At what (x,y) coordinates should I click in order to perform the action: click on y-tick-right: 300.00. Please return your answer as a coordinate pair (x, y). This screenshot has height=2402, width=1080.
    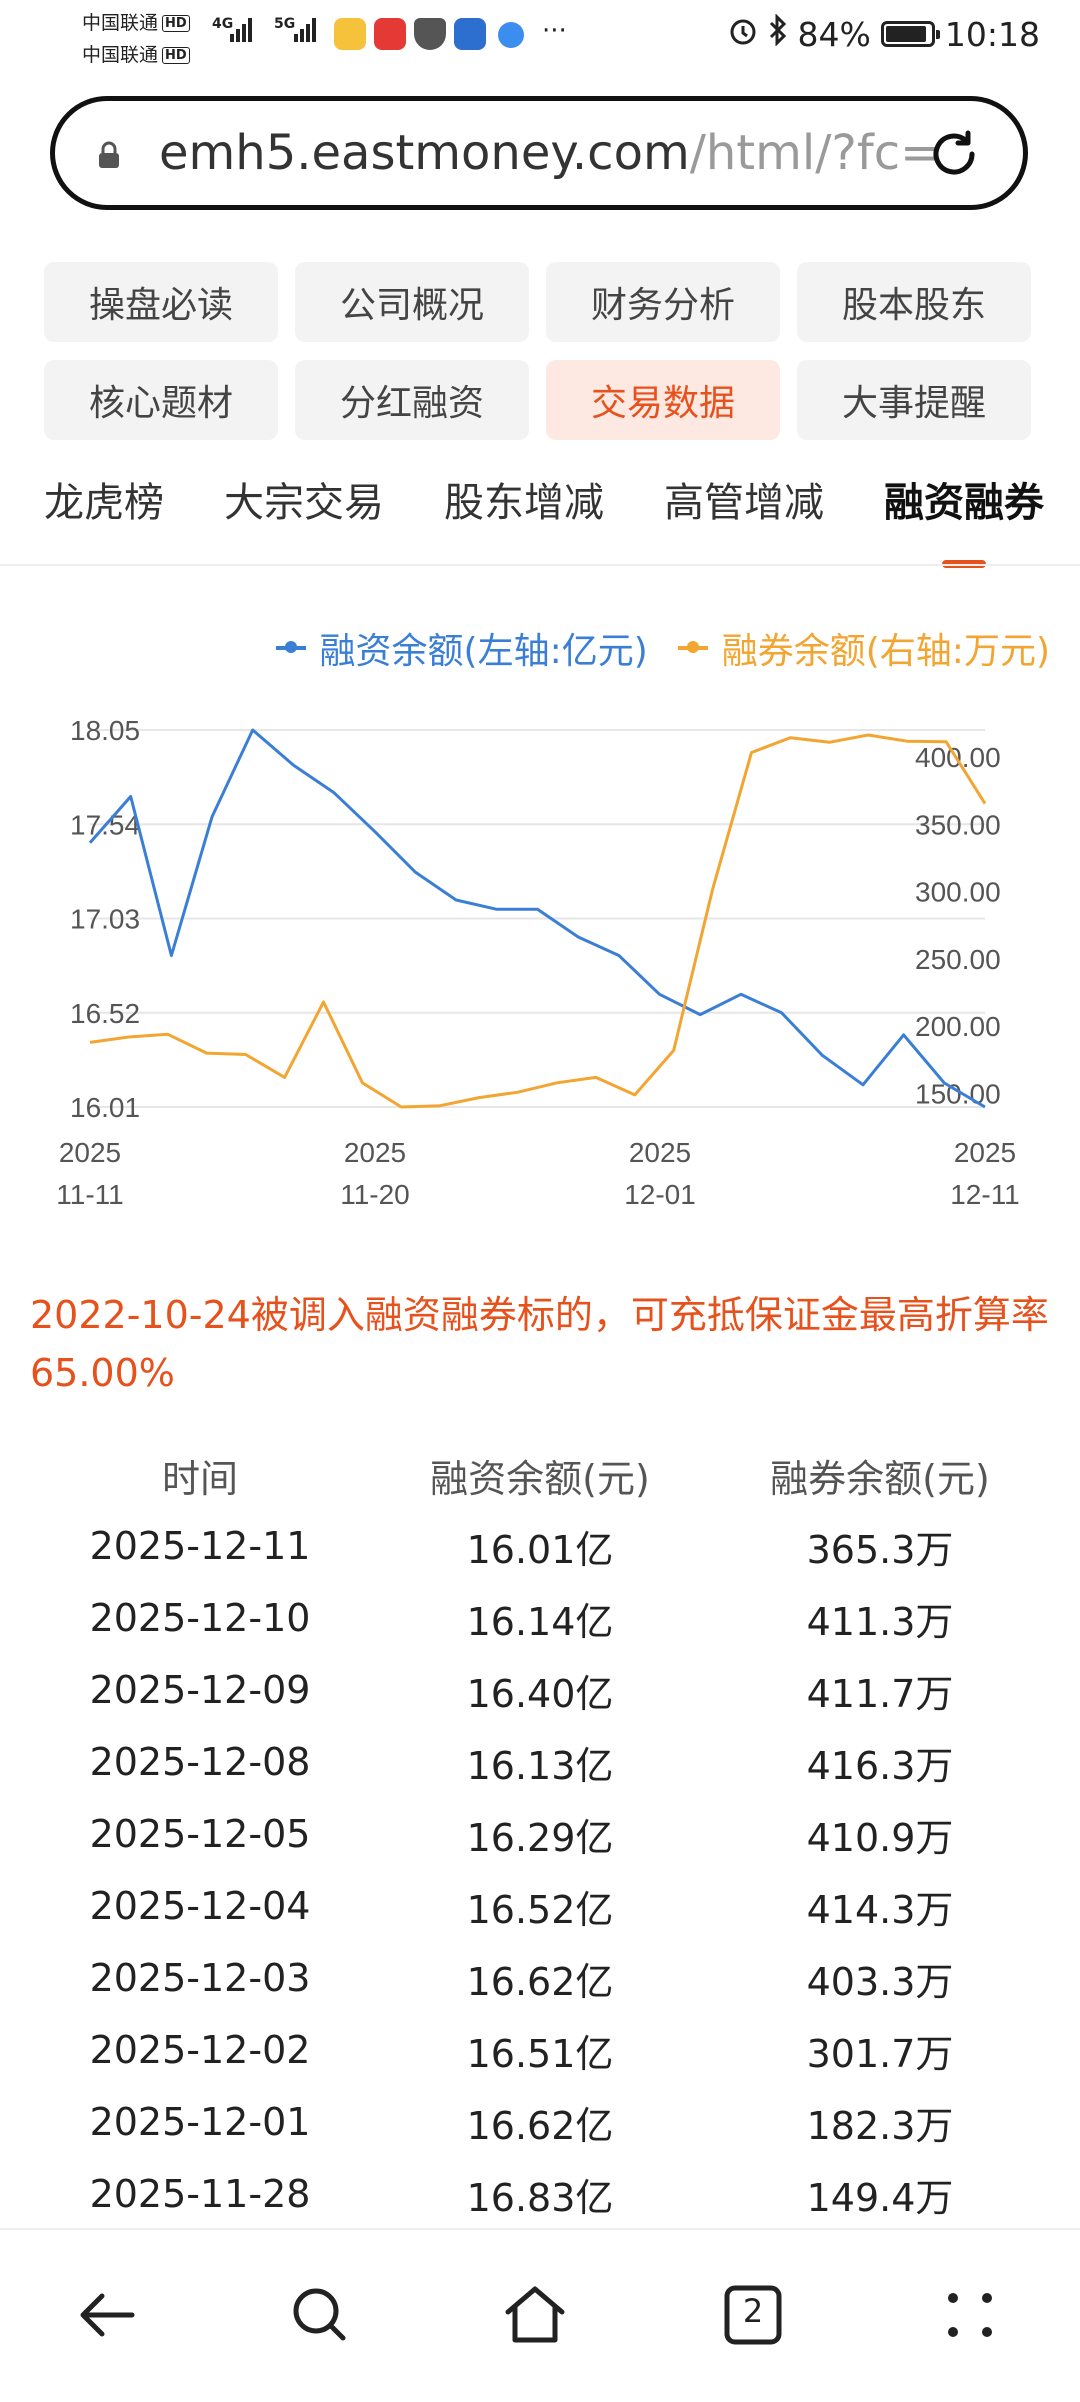
    Looking at the image, I should click on (958, 892).